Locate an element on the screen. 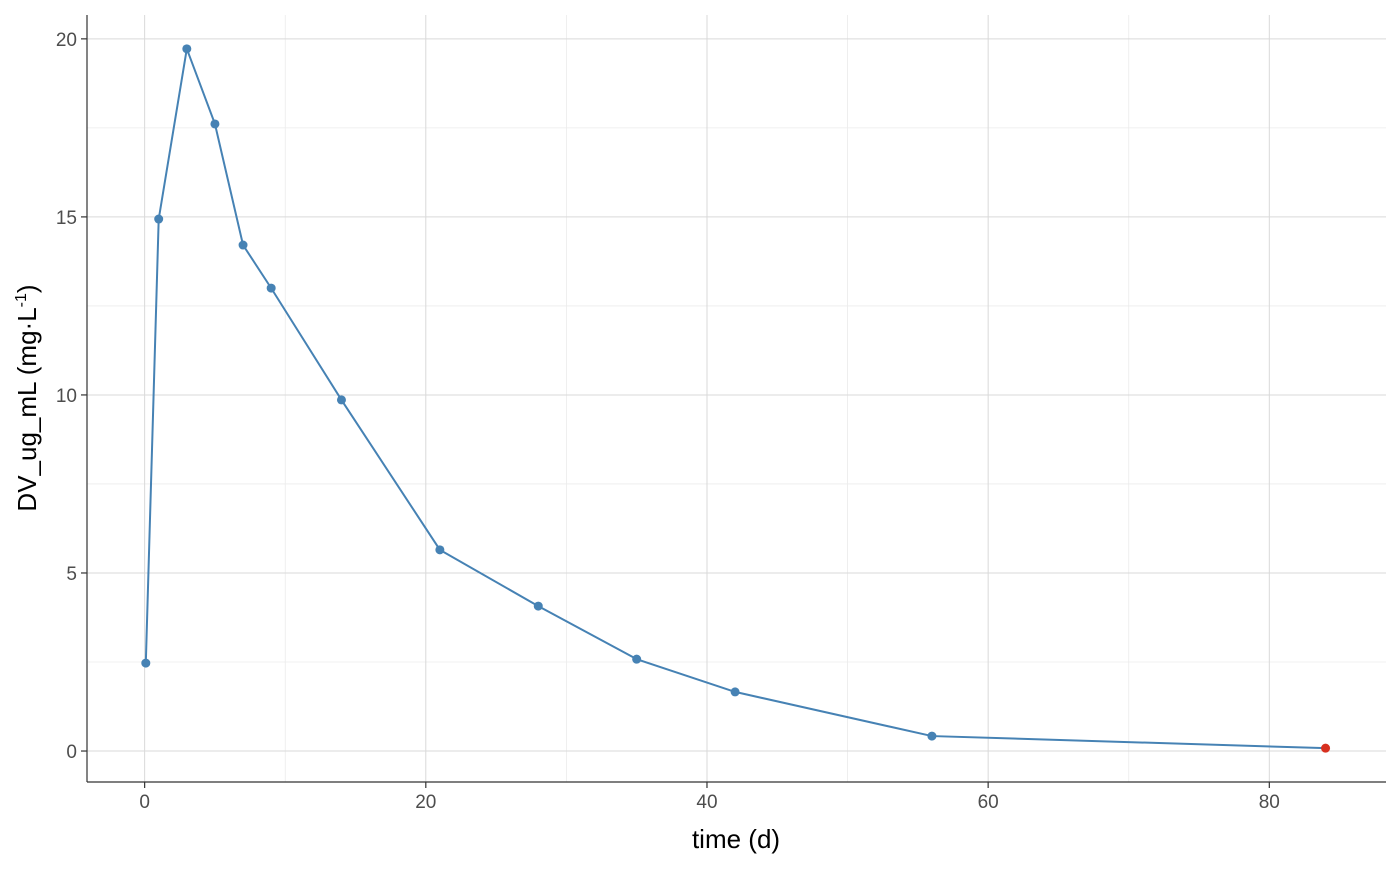 This screenshot has width=1400, height=871. y-axis-label: DV_ug_mL (mg·L-1) is located at coordinates (27, 397).